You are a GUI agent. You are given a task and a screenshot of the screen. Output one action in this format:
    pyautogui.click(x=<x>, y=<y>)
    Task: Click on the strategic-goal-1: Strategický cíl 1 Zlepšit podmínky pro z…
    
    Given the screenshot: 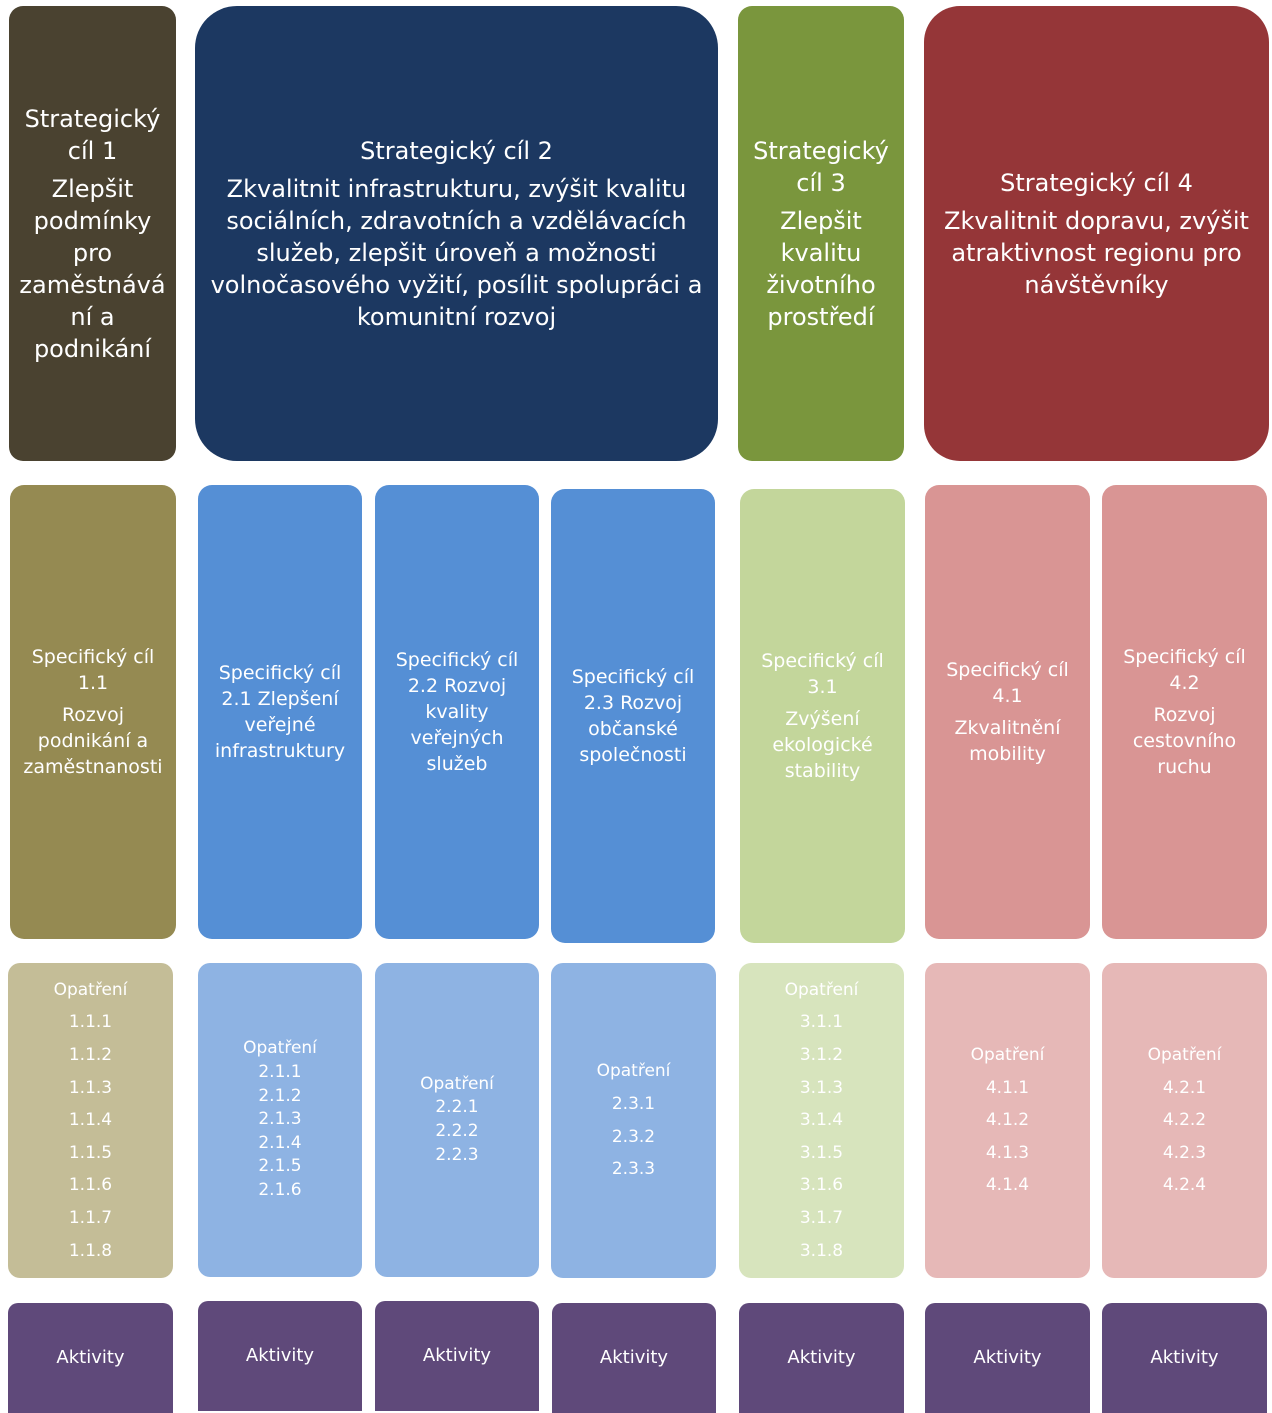 What is the action you would take?
    pyautogui.click(x=92, y=233)
    